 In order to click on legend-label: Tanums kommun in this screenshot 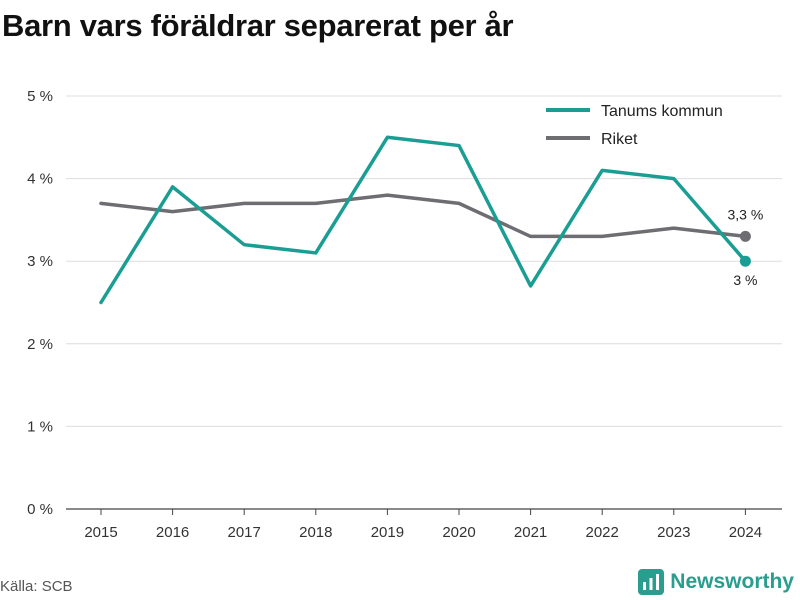, I will do `click(662, 111)`.